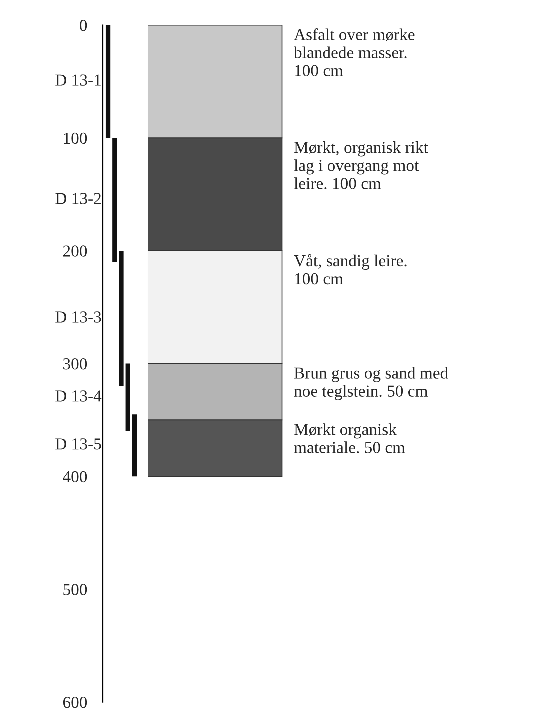 Image resolution: width=534 pixels, height=724 pixels. Describe the element at coordinates (354, 52) in the screenshot. I see `text: Asfalt over mørke blandede masser. 100 cm` at that location.